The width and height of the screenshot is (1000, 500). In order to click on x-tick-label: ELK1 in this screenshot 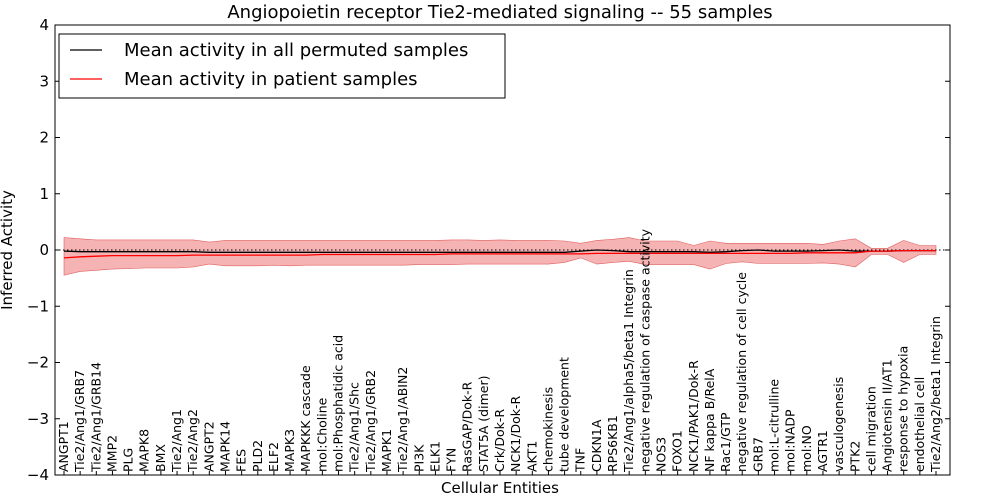, I will do `click(434, 456)`.